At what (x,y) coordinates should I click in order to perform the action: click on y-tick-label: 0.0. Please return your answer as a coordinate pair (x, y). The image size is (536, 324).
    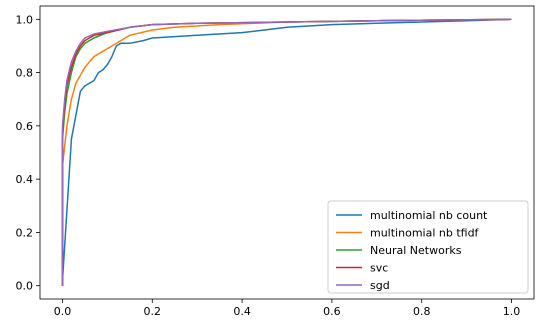
    Looking at the image, I should click on (25, 286).